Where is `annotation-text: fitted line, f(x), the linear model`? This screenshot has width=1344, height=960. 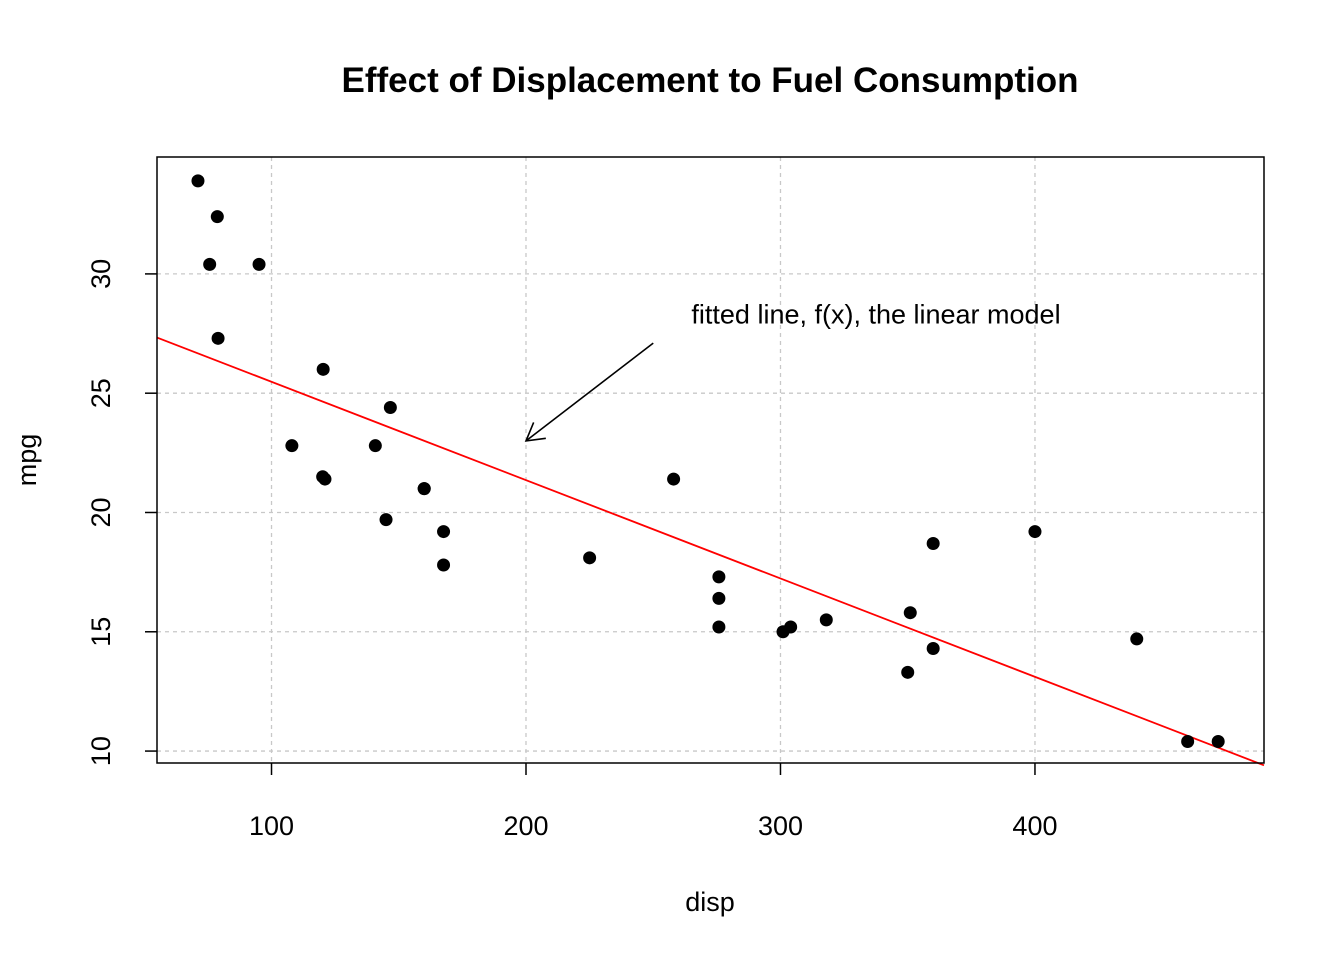
annotation-text: fitted line, f(x), the linear model is located at coordinates (875, 314).